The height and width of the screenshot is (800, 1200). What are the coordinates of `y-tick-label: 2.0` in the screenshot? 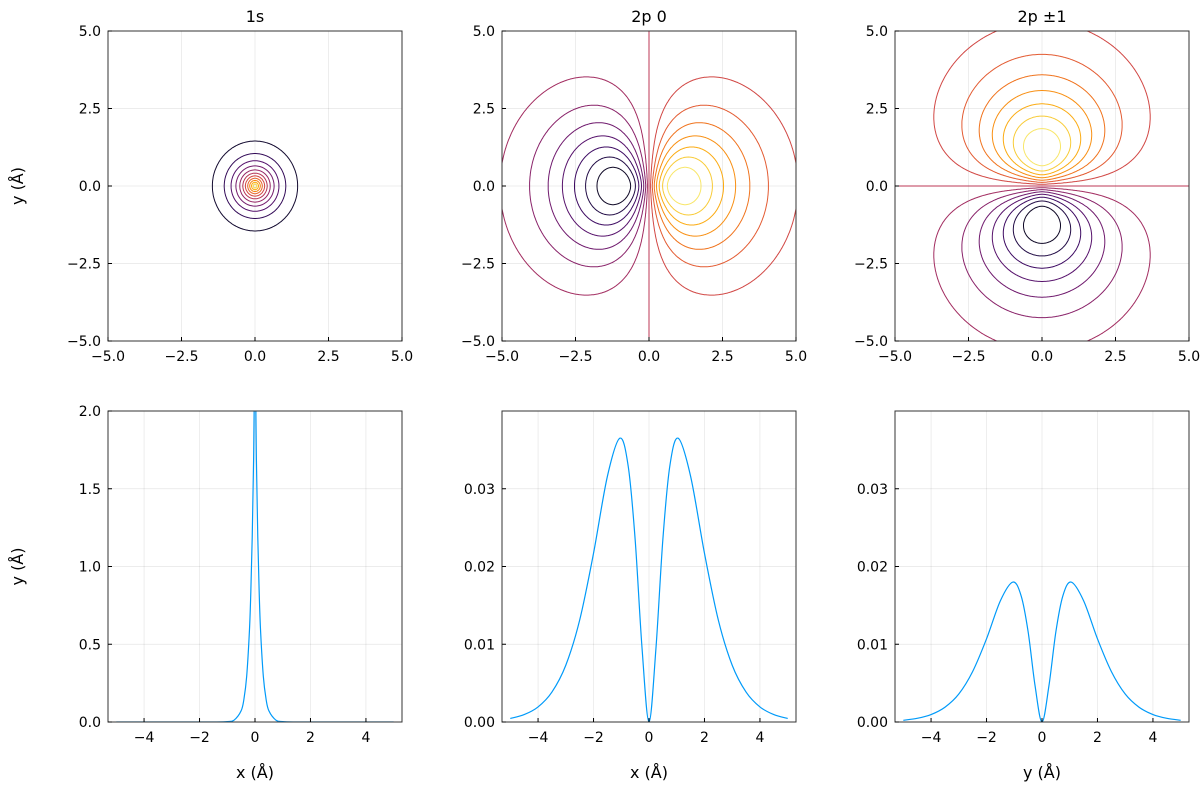 It's located at (90, 412).